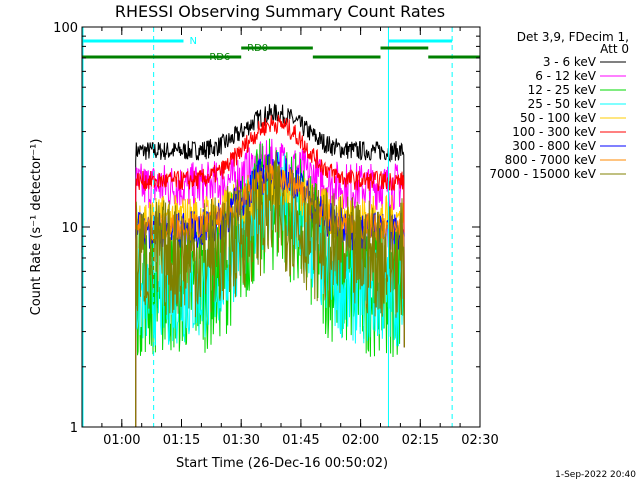 The image size is (640, 480). What do you see at coordinates (181, 440) in the screenshot?
I see `x-tick-label-2: 01:15` at bounding box center [181, 440].